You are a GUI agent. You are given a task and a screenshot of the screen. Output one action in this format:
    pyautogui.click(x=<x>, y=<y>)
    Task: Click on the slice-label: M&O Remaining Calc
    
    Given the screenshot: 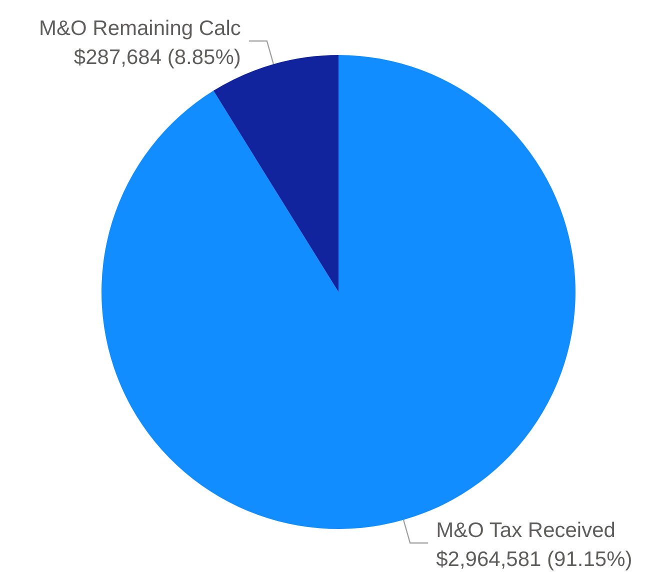 What is the action you would take?
    pyautogui.click(x=139, y=28)
    